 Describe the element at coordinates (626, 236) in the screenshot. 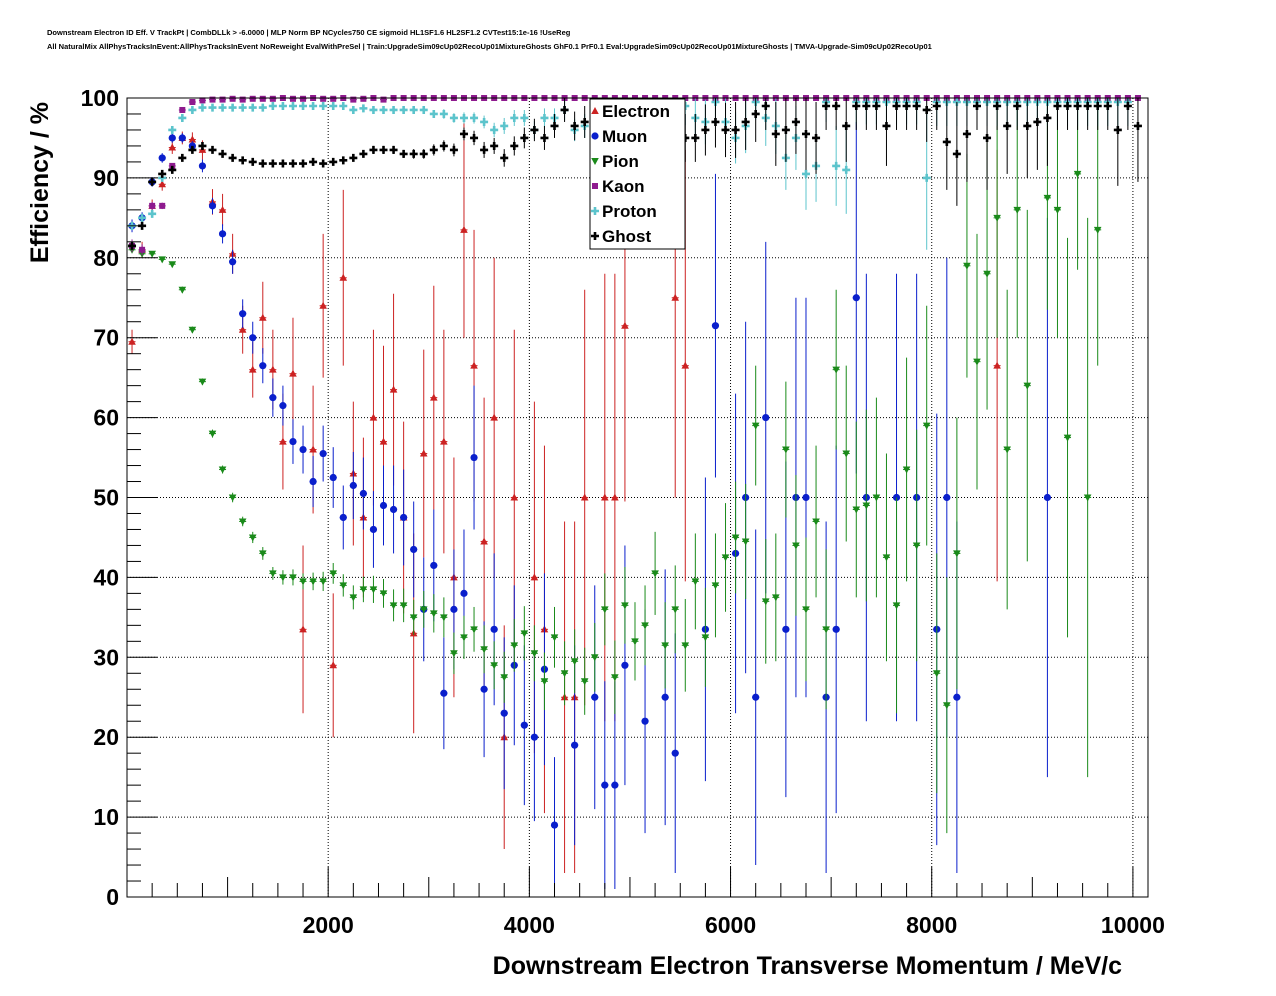

I see `legend-label-ghost: Ghost` at that location.